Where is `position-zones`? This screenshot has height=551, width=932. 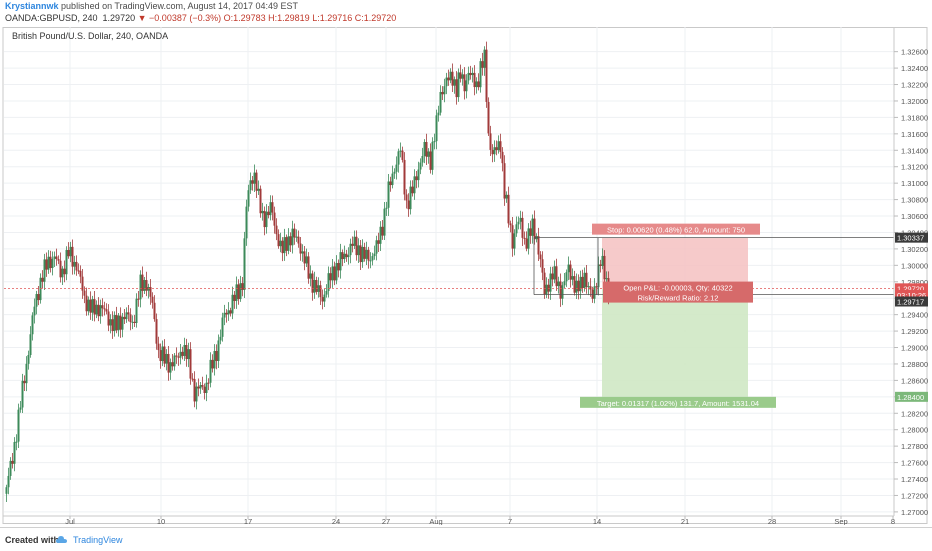
position-zones is located at coordinates (675, 317).